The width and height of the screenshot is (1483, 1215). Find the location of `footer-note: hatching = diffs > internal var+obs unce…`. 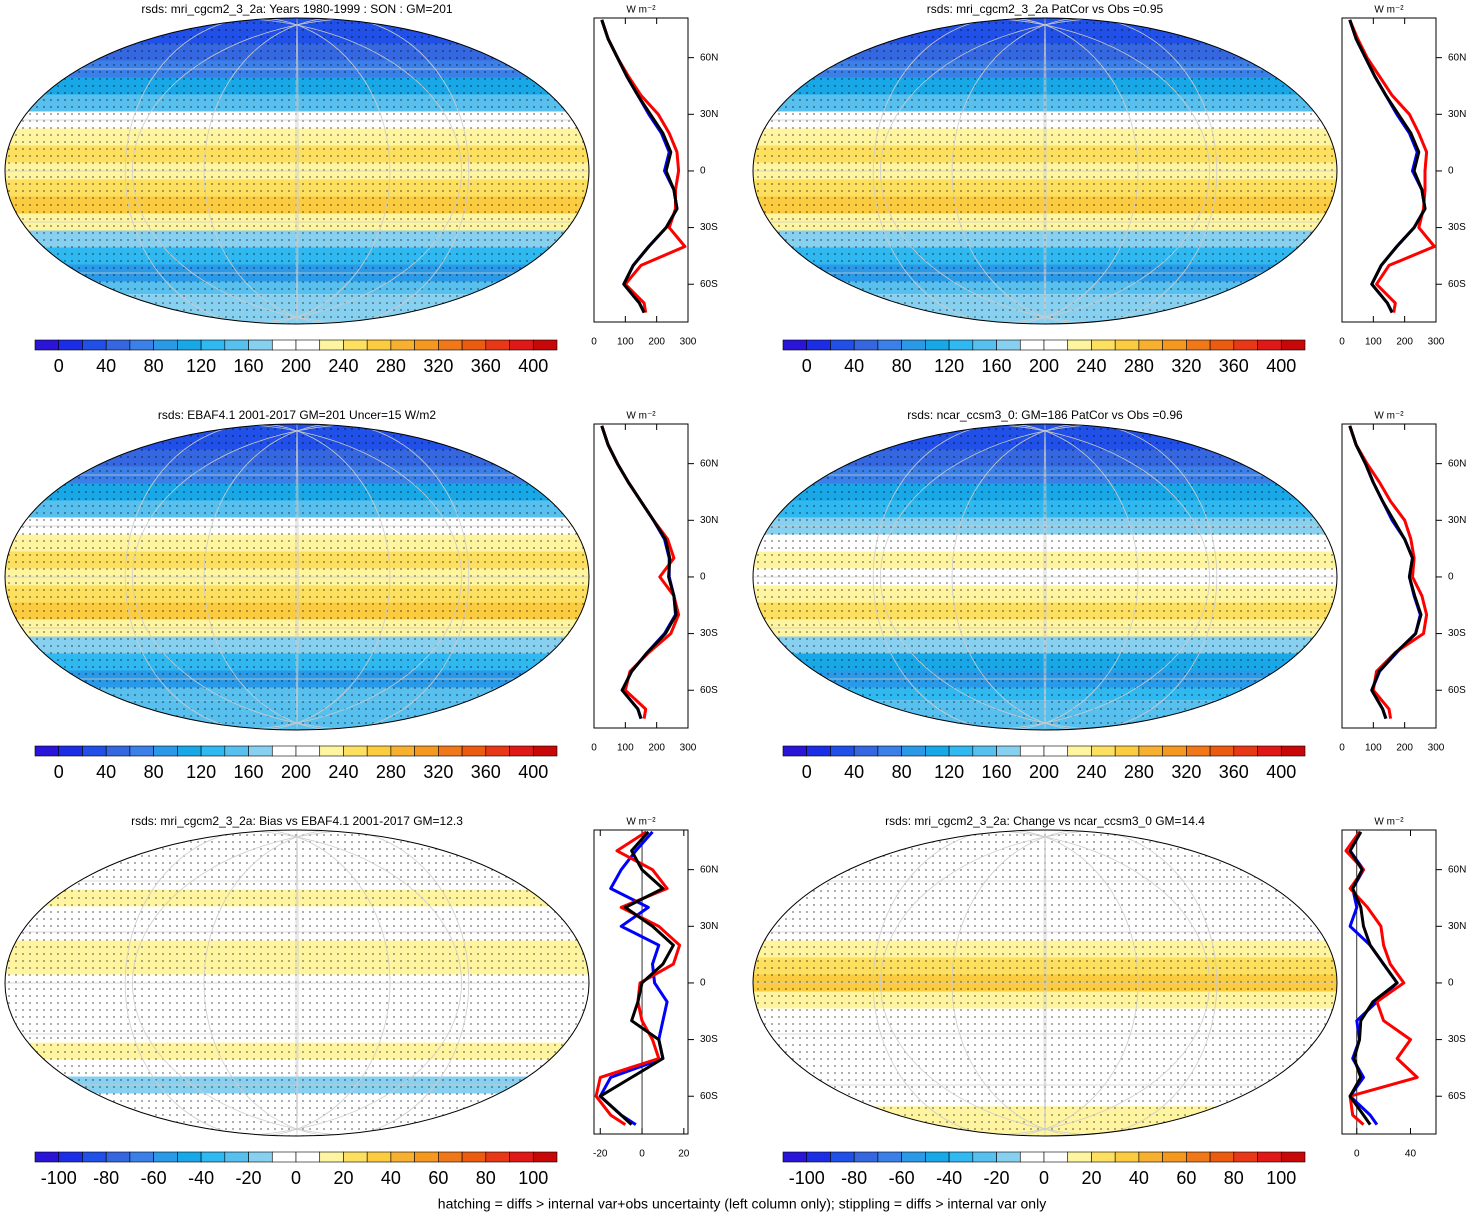

footer-note: hatching = diffs > internal var+obs unce… is located at coordinates (742, 1204).